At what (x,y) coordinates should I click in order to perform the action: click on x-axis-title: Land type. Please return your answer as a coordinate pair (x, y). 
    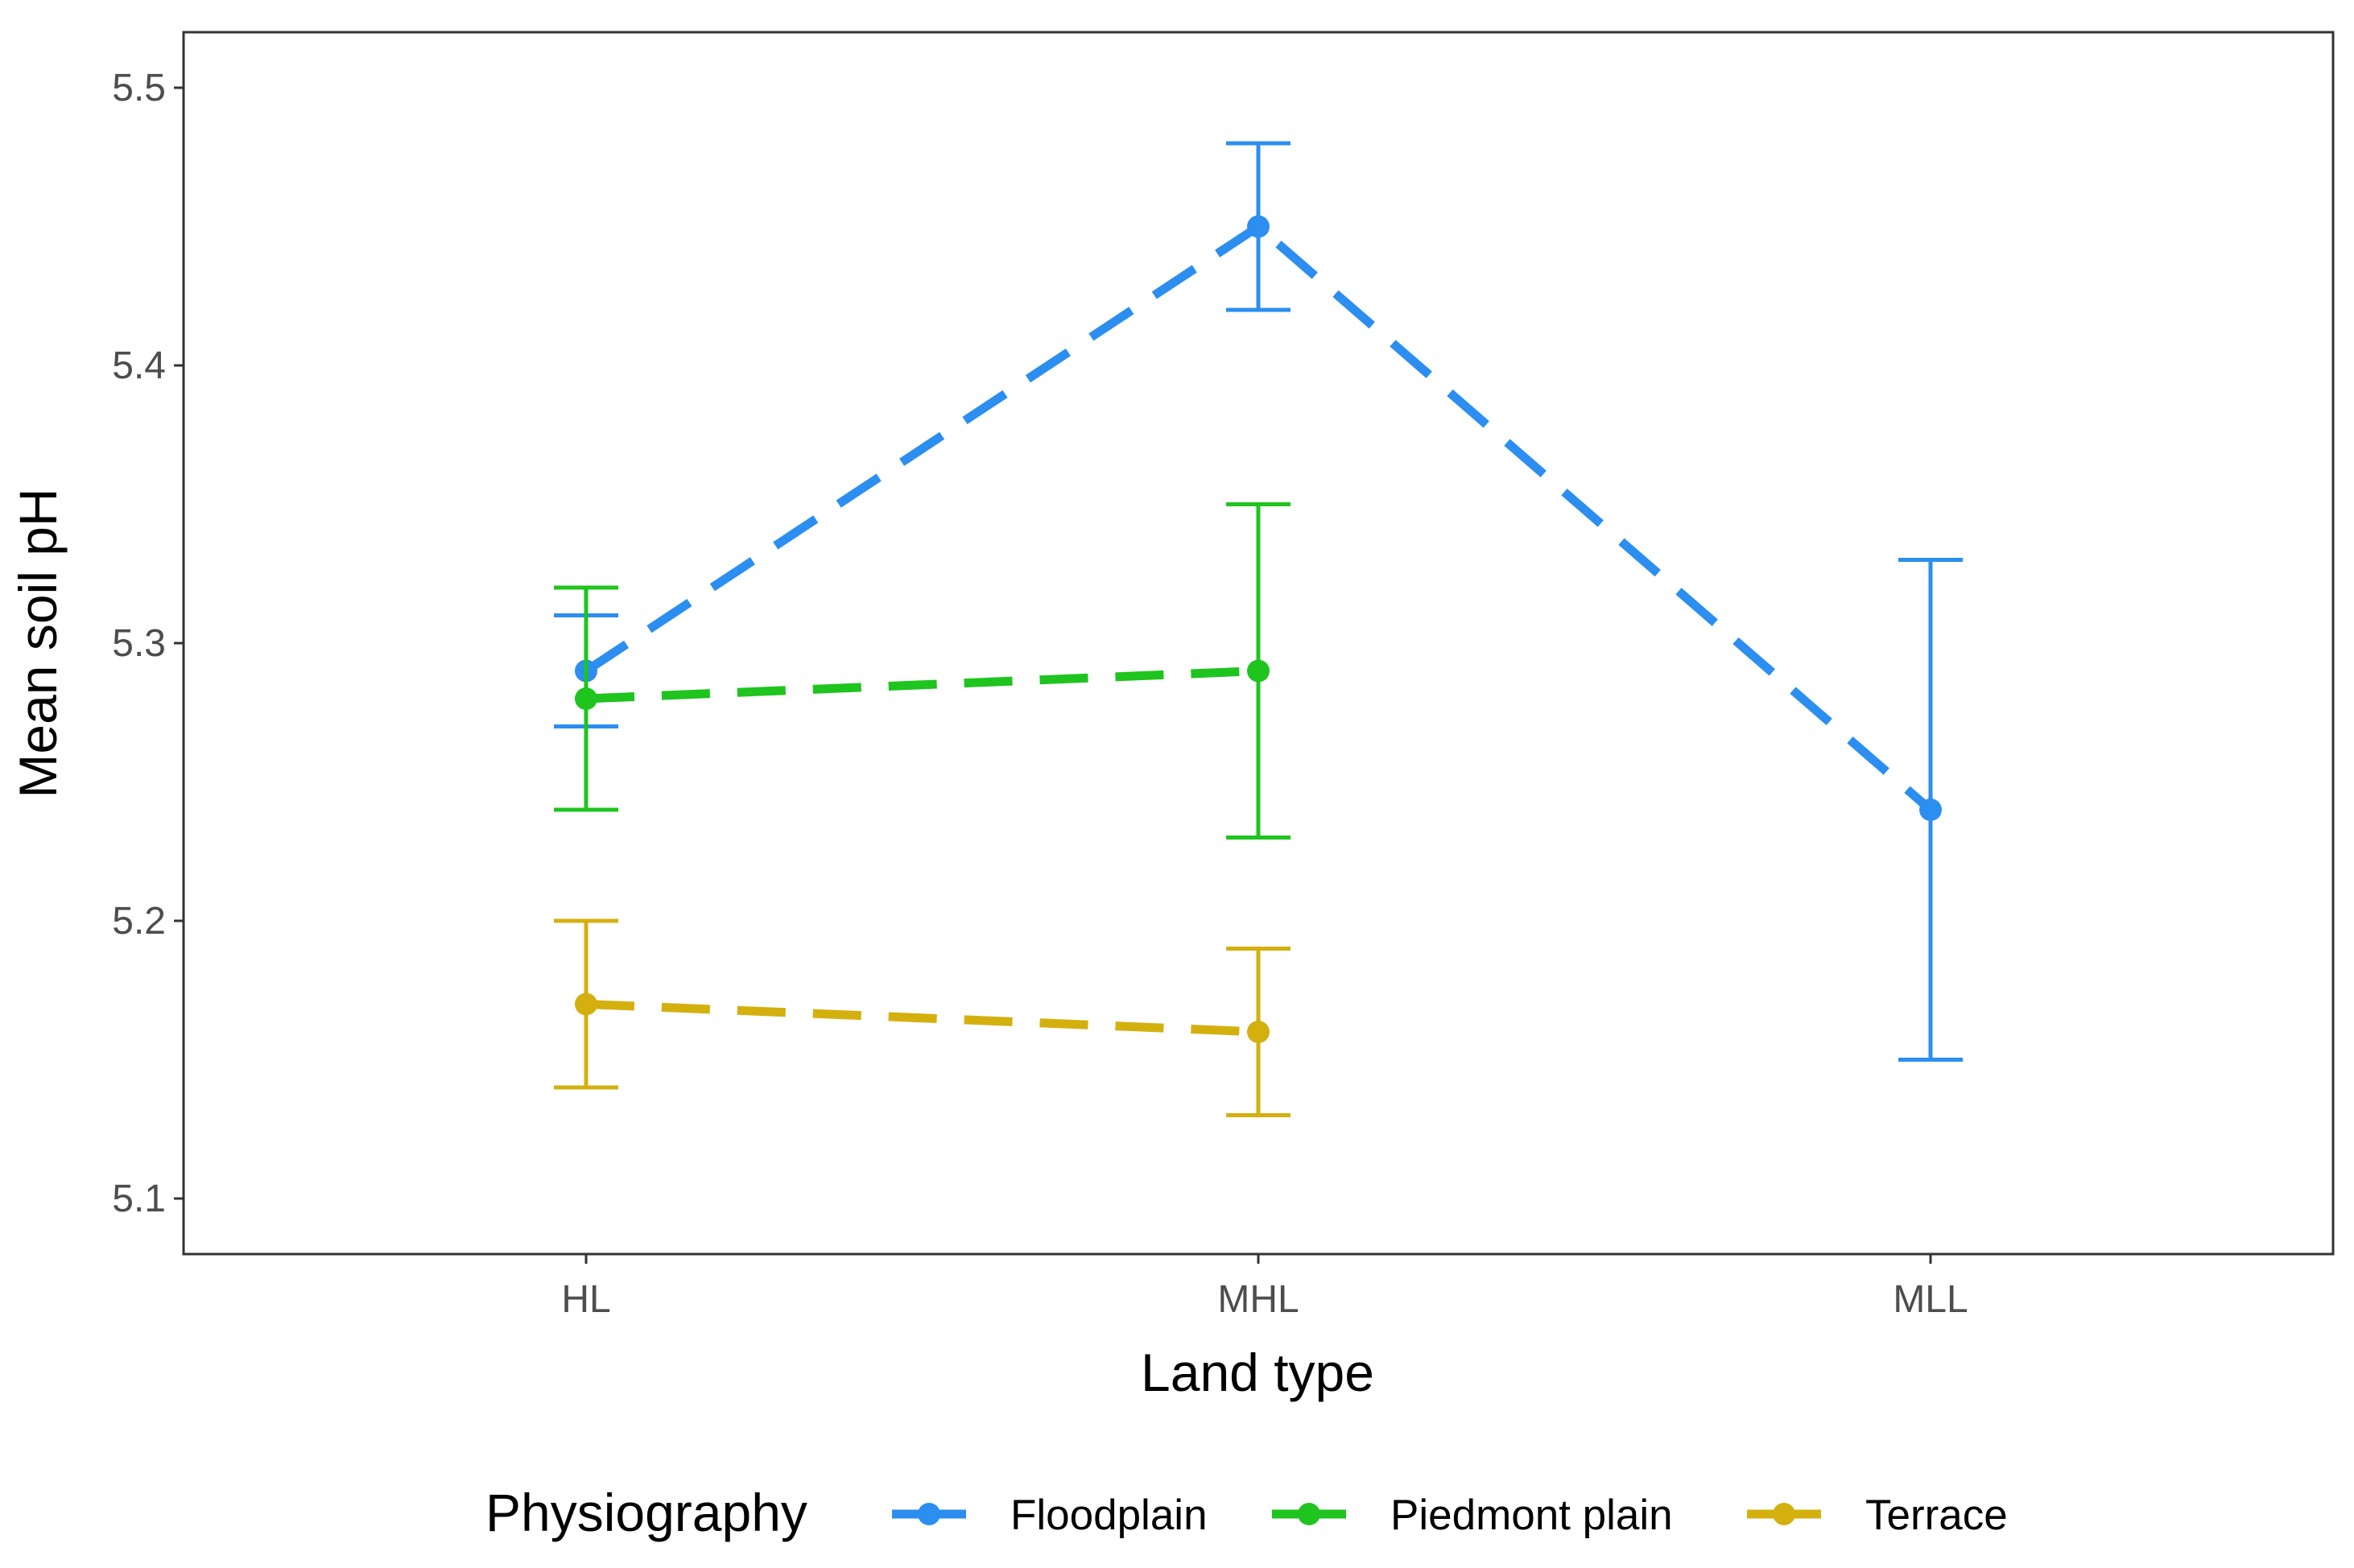
    Looking at the image, I should click on (1257, 1372).